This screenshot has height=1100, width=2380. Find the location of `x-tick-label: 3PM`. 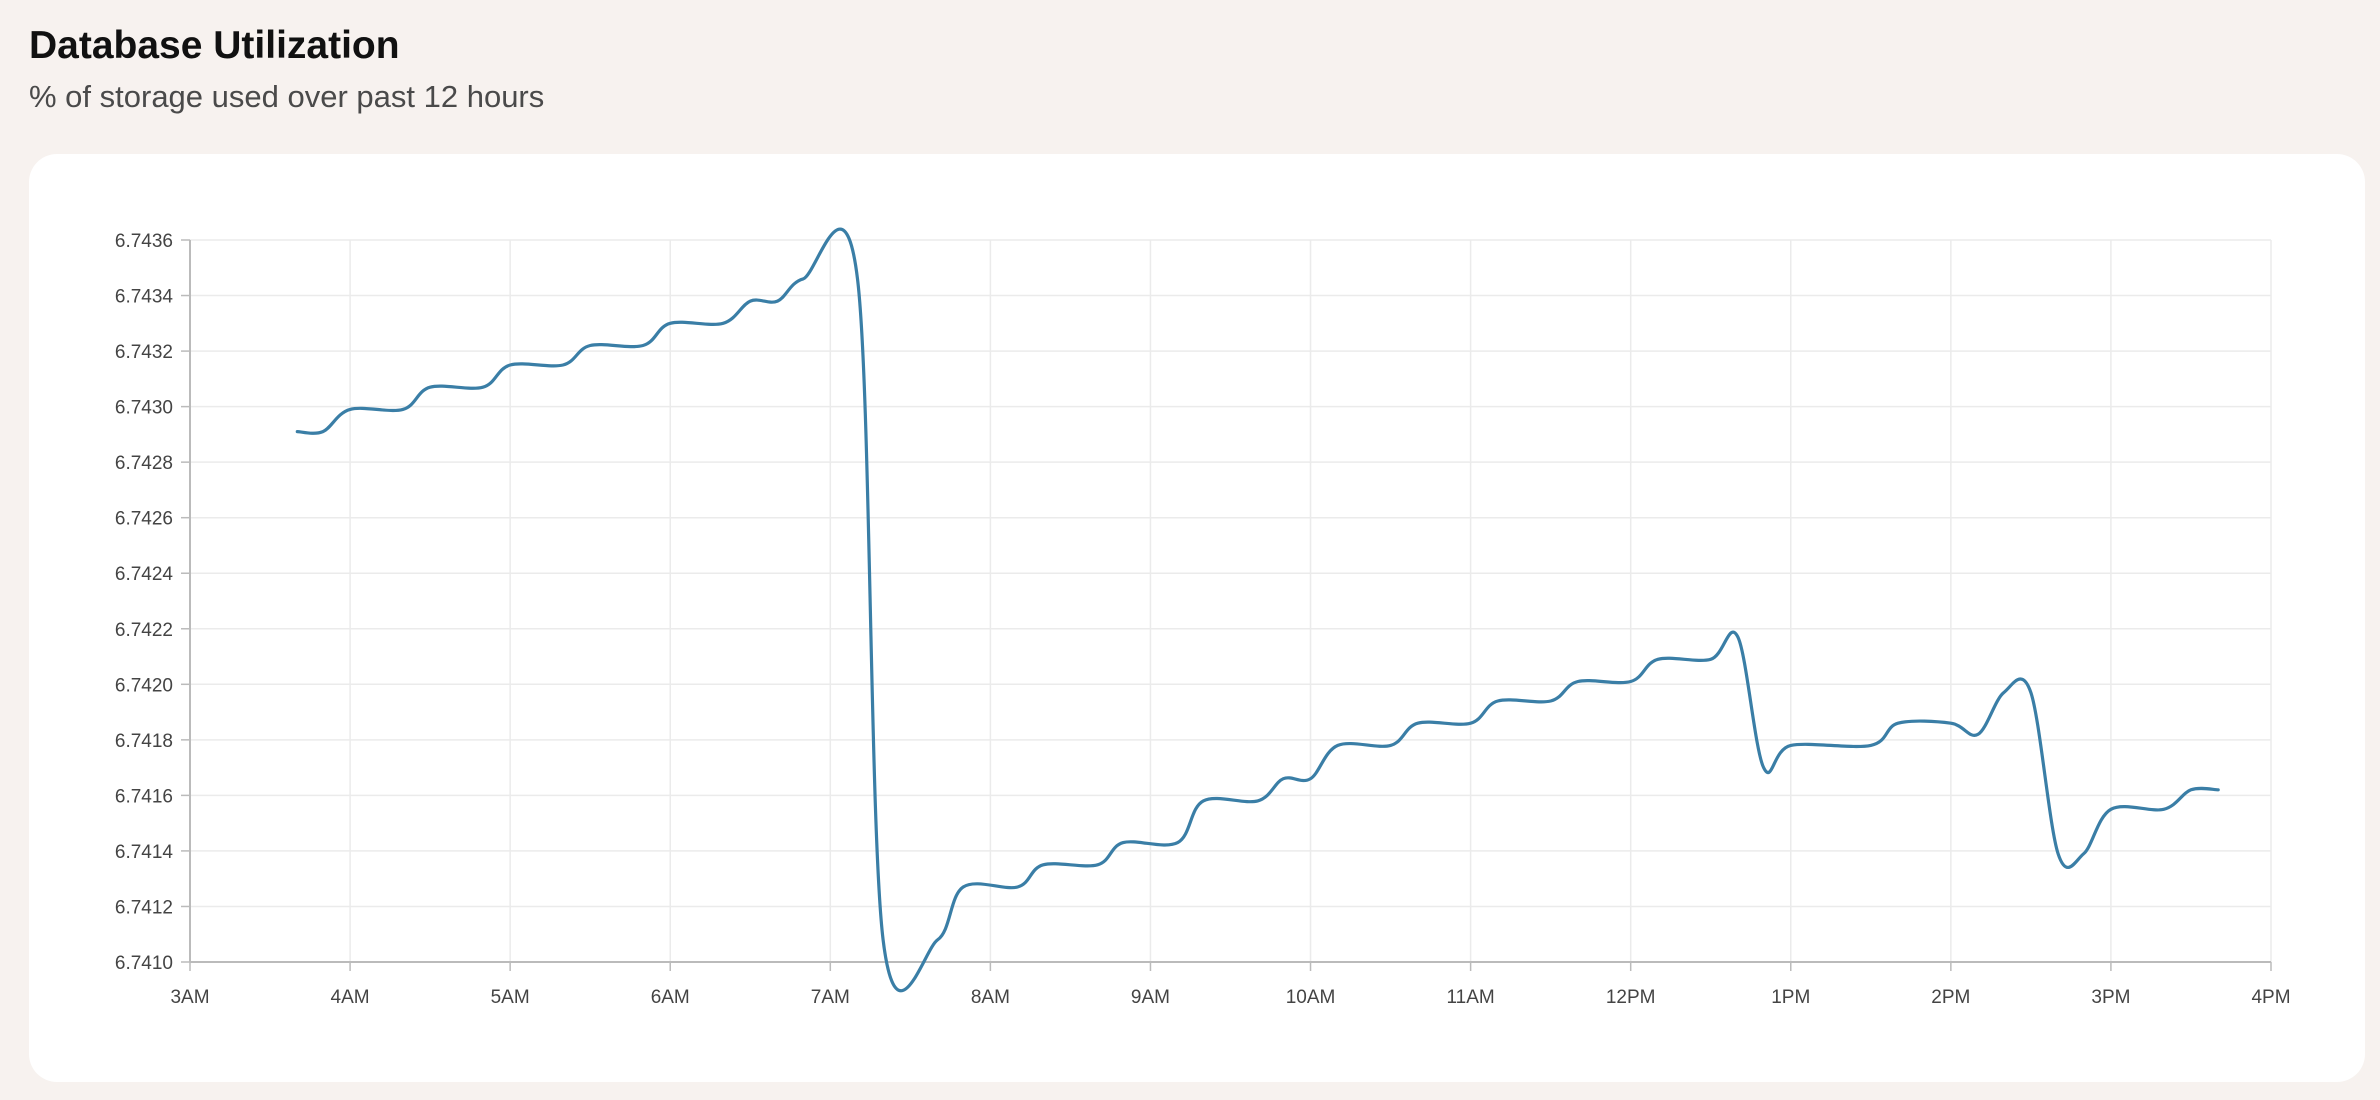

x-tick-label: 3PM is located at coordinates (2110, 997).